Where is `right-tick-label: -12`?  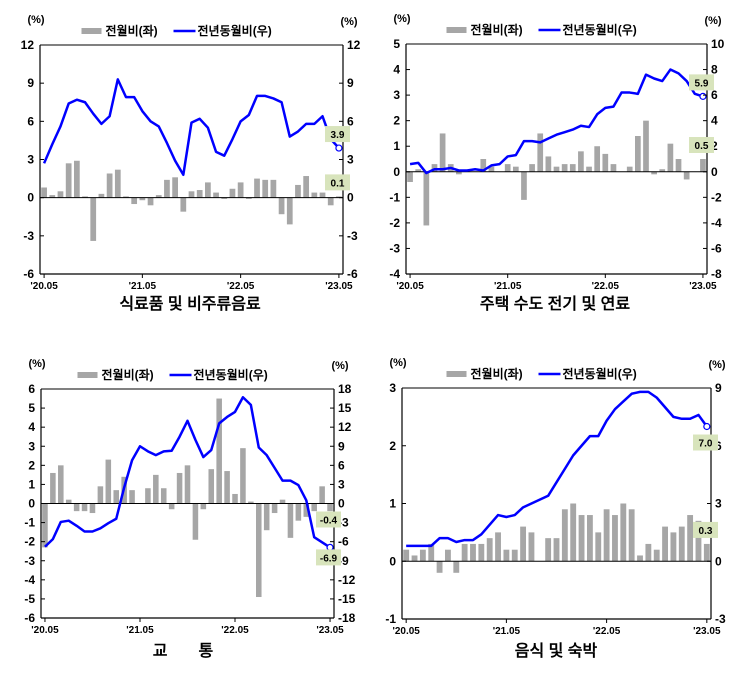
right-tick-label: -12 is located at coordinates (347, 580).